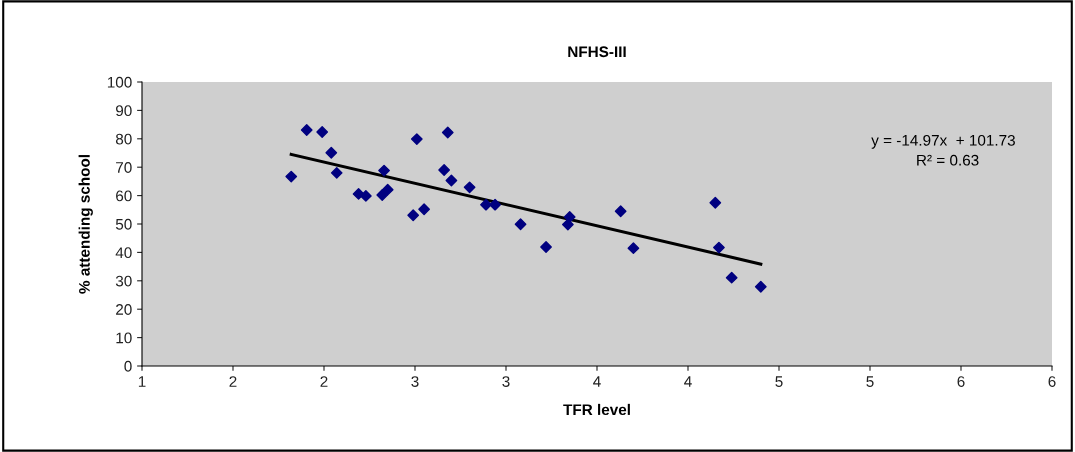  What do you see at coordinates (128, 366) in the screenshot?
I see `y-tick-label: 0` at bounding box center [128, 366].